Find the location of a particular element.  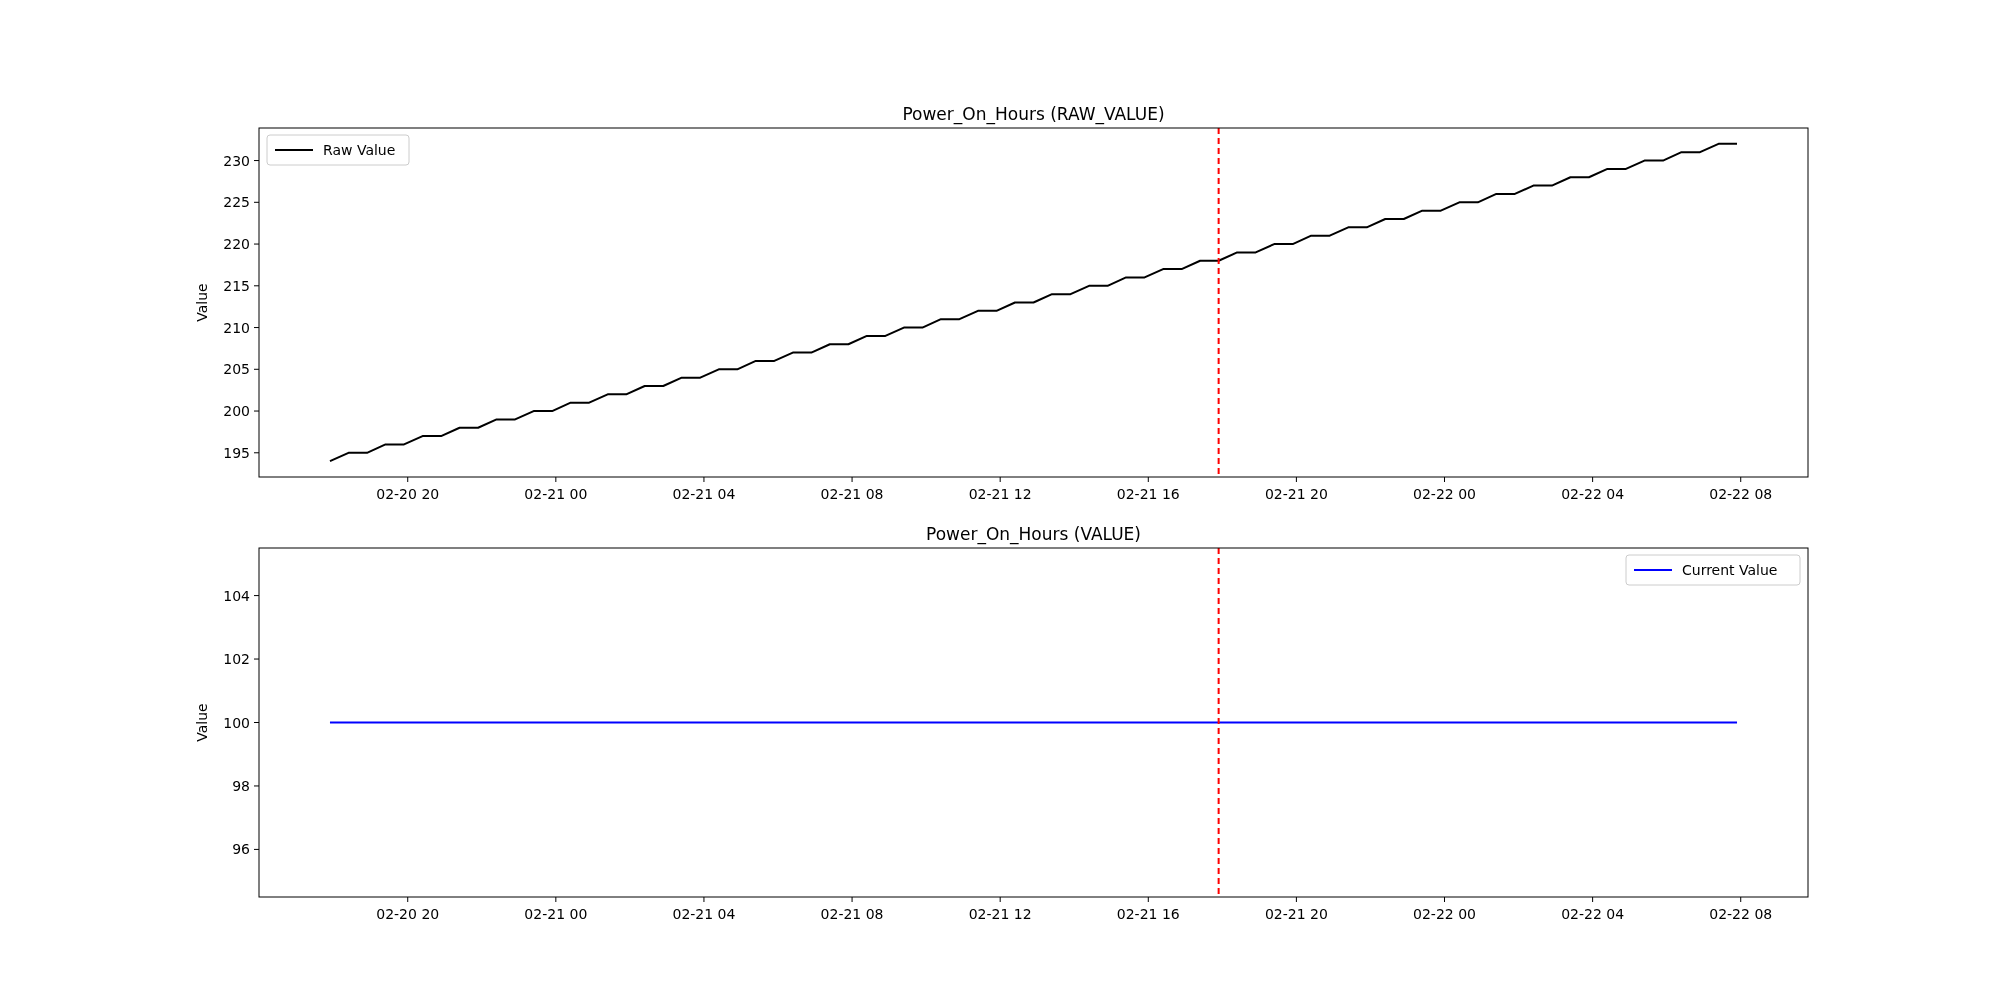

y-tick-label: 100 is located at coordinates (236, 722).